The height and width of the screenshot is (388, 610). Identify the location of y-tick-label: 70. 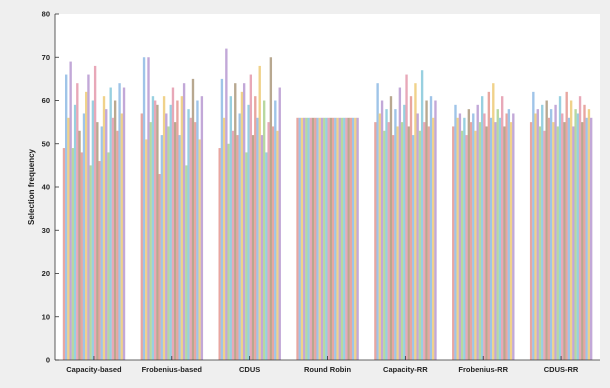
(46, 57).